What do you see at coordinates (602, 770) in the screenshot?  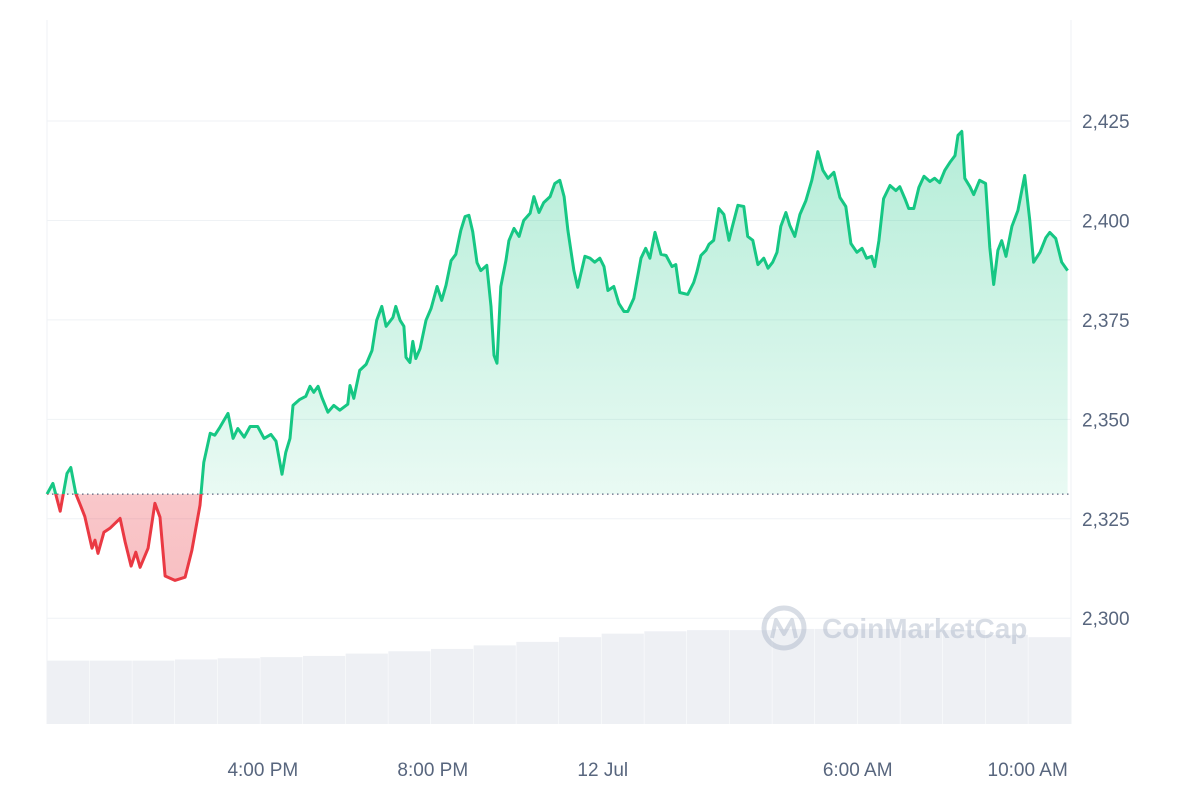 I see `x-tick-label: 12 Jul` at bounding box center [602, 770].